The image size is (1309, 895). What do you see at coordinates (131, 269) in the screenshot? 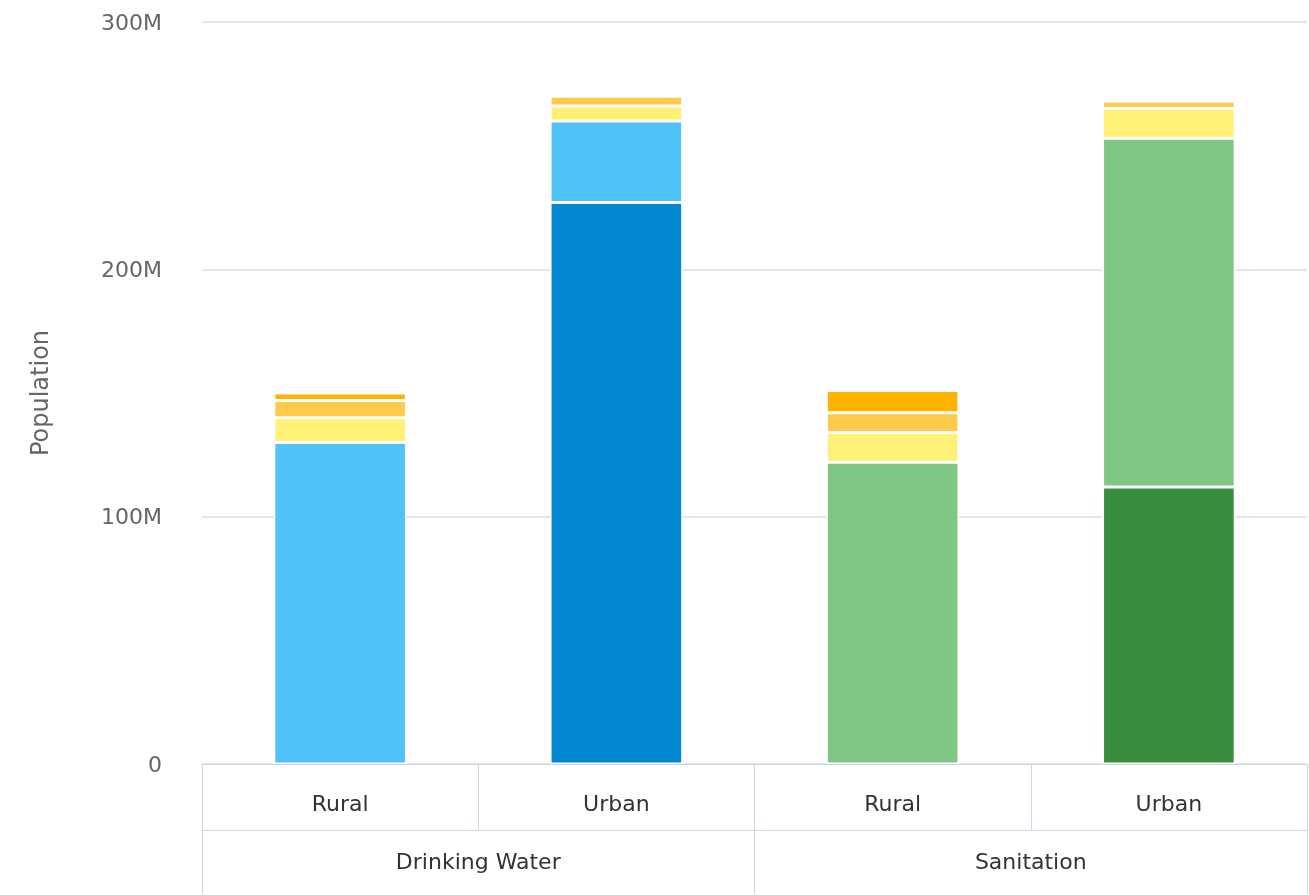
I see `y-tick-label: 200M` at bounding box center [131, 269].